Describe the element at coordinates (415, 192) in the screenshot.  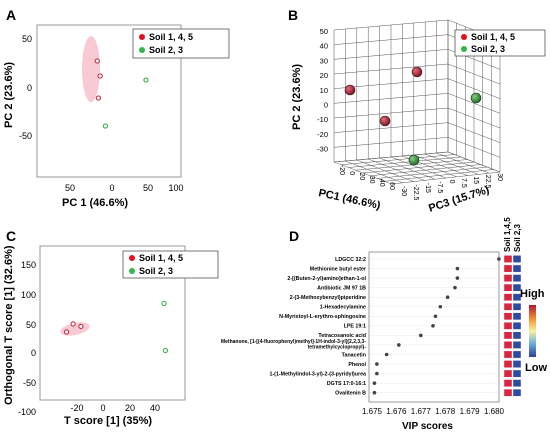
I see `z-tick-b-1: -22.5` at that location.